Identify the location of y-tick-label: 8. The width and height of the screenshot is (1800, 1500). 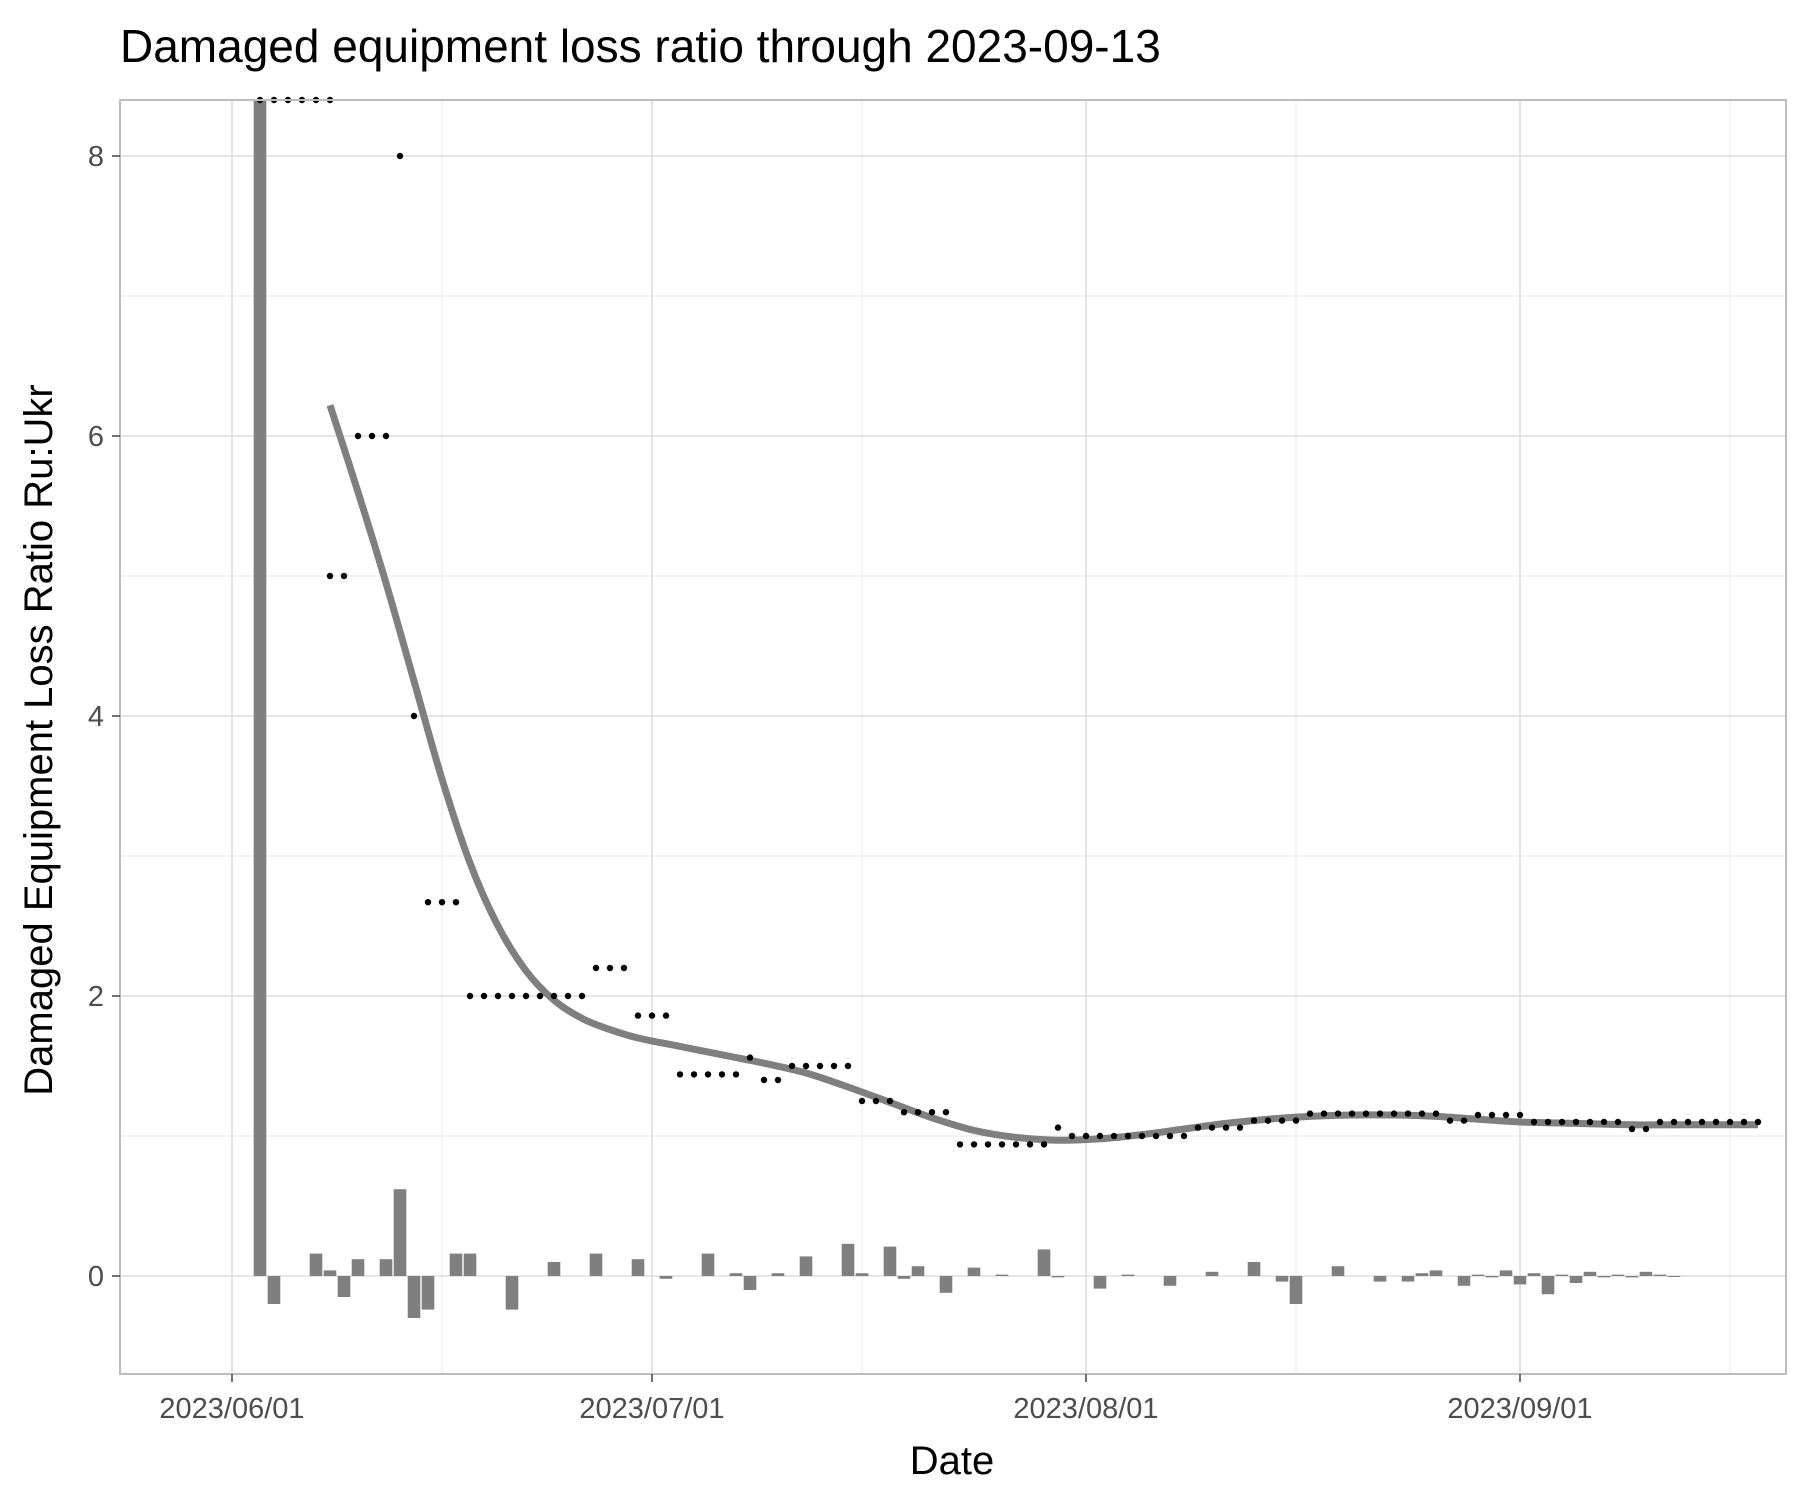
(96, 157).